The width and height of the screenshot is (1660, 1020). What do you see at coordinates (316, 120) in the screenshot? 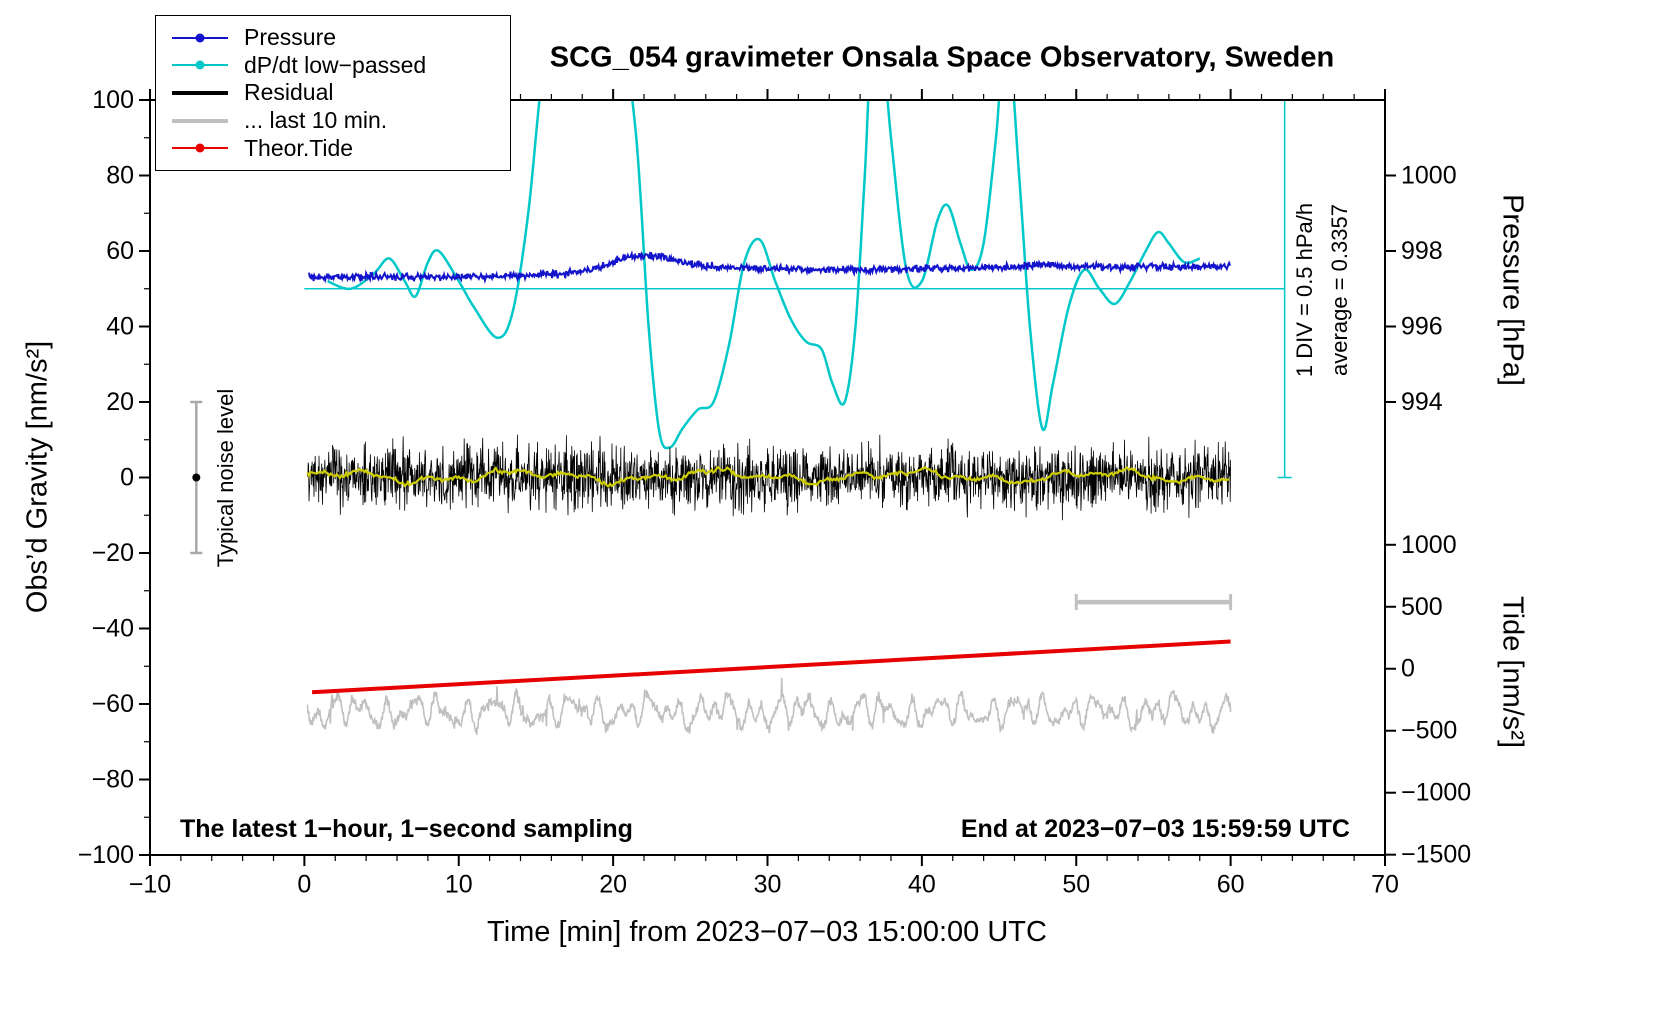
I see `legend-label: ... last 10 min.` at bounding box center [316, 120].